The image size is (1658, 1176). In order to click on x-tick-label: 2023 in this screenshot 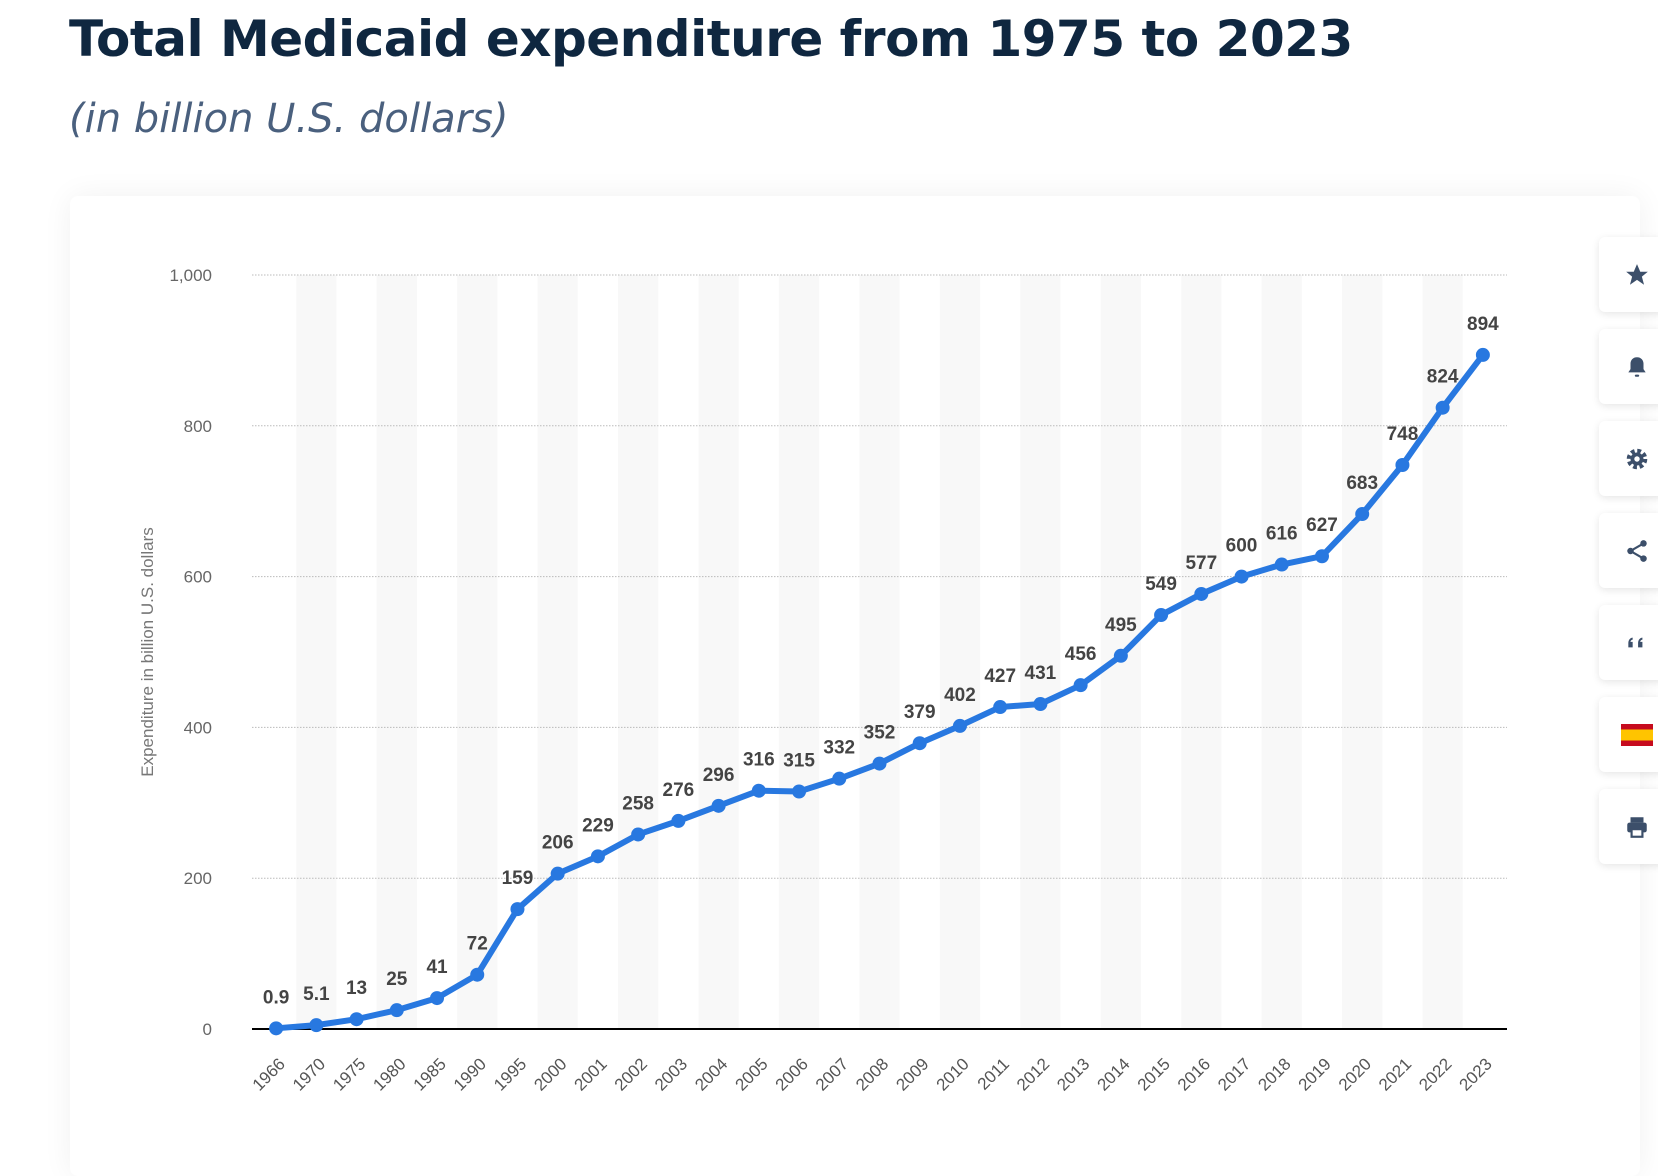, I will do `click(1476, 1074)`.